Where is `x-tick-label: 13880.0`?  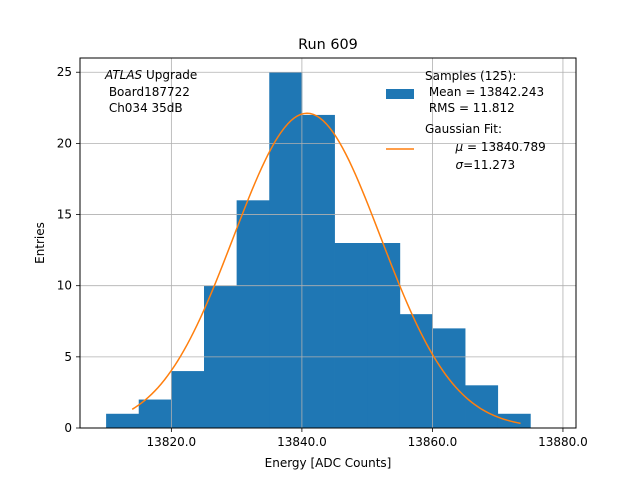
x-tick-label: 13880.0 is located at coordinates (563, 442).